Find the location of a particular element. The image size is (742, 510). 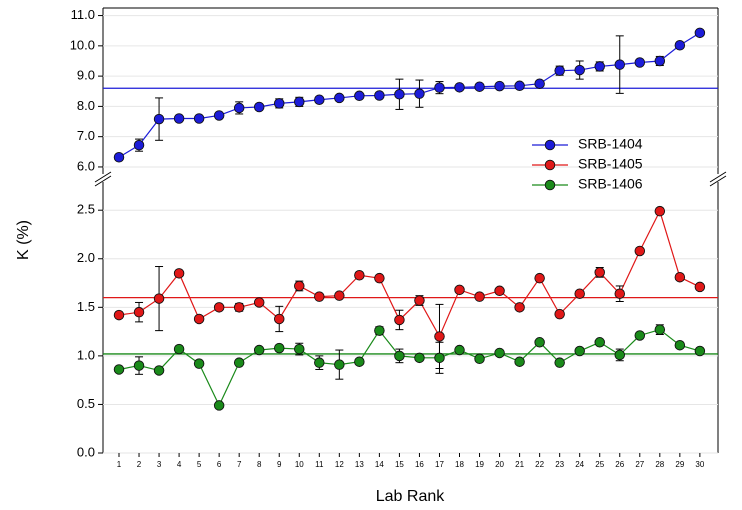

x-tick-label: 25 is located at coordinates (599, 464).